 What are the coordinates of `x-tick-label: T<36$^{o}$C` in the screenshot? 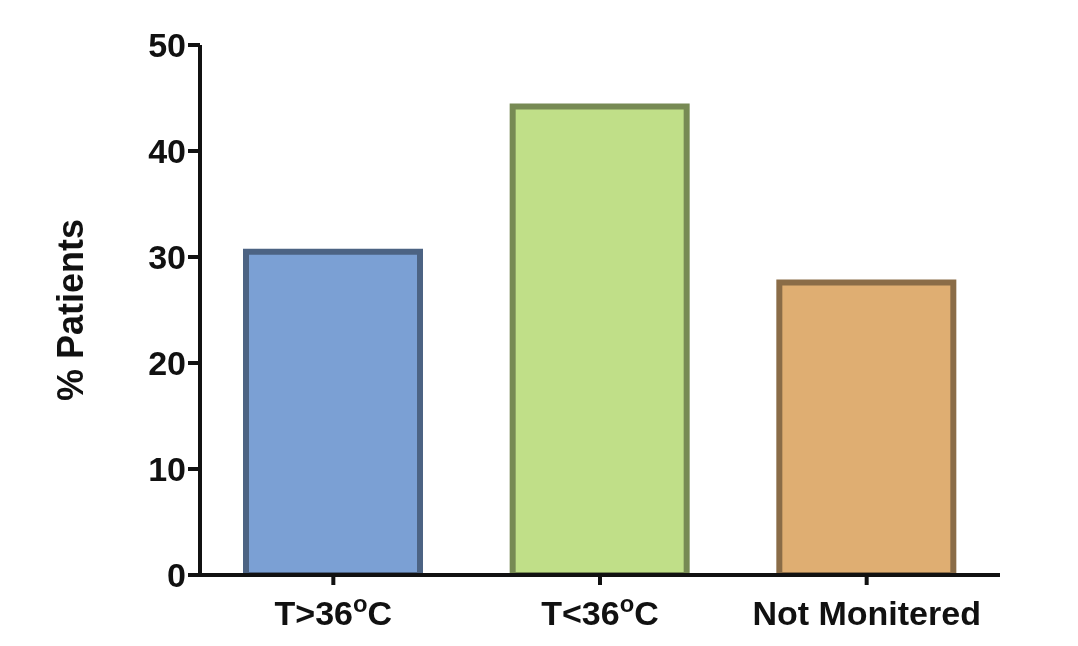 It's located at (600, 610).